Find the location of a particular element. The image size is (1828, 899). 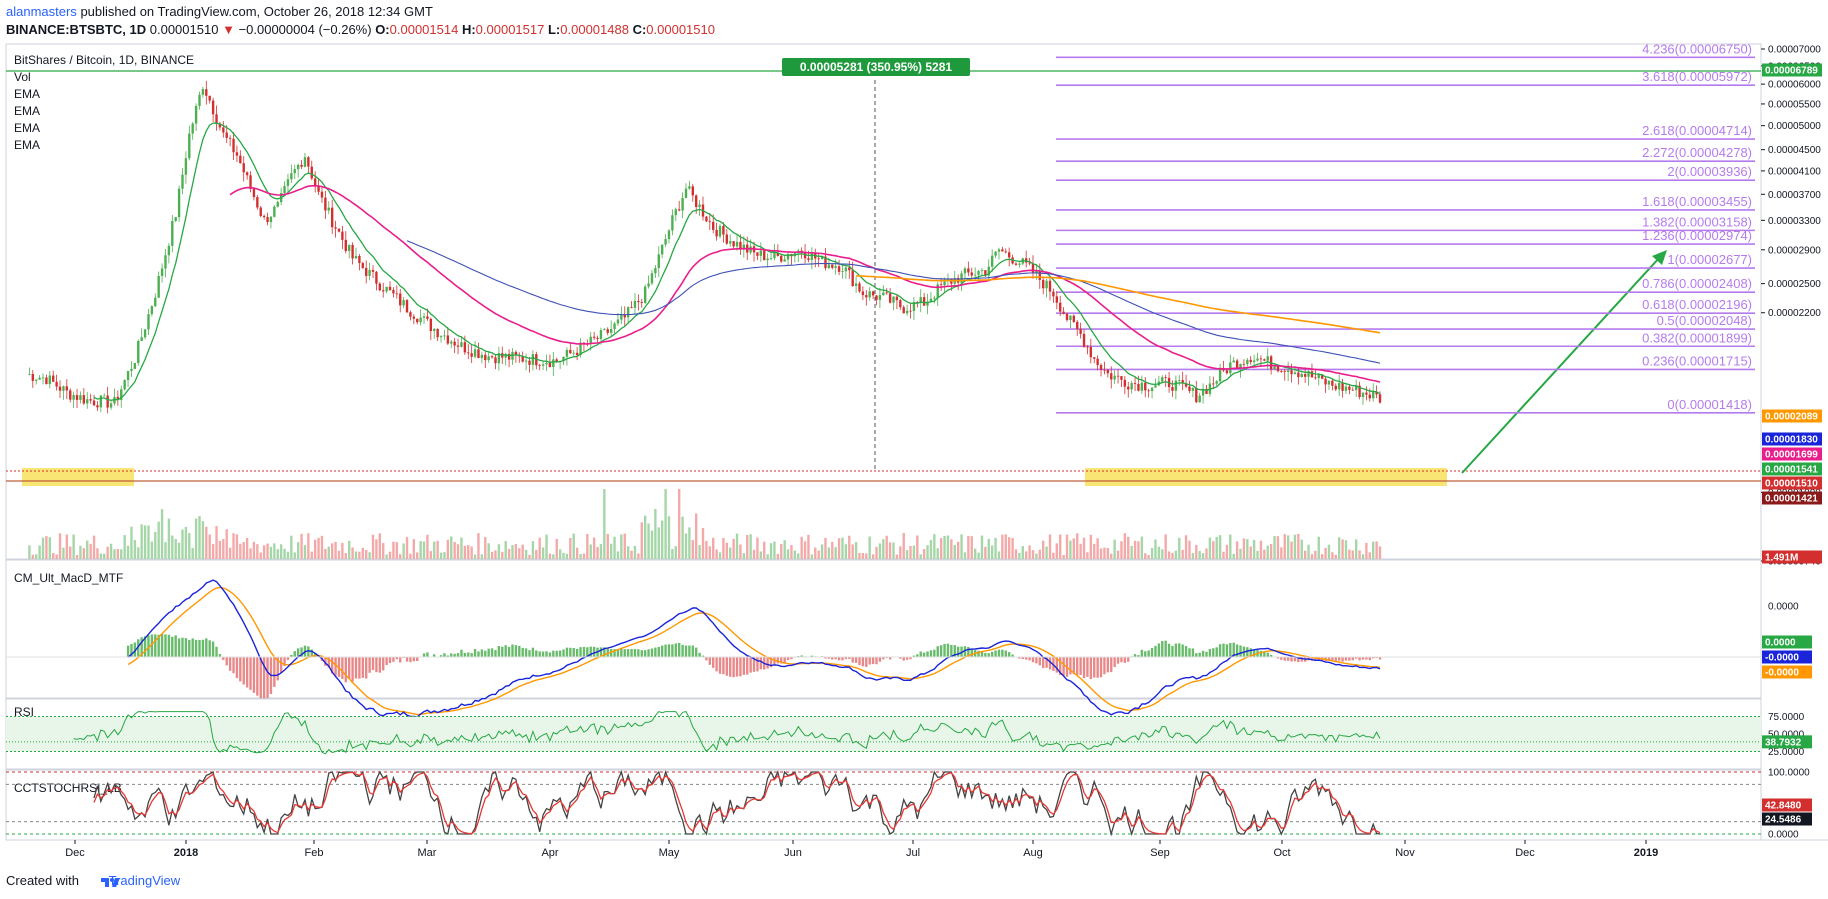

fib-level-label: 1.382(0.00003158) is located at coordinates (1697, 221).